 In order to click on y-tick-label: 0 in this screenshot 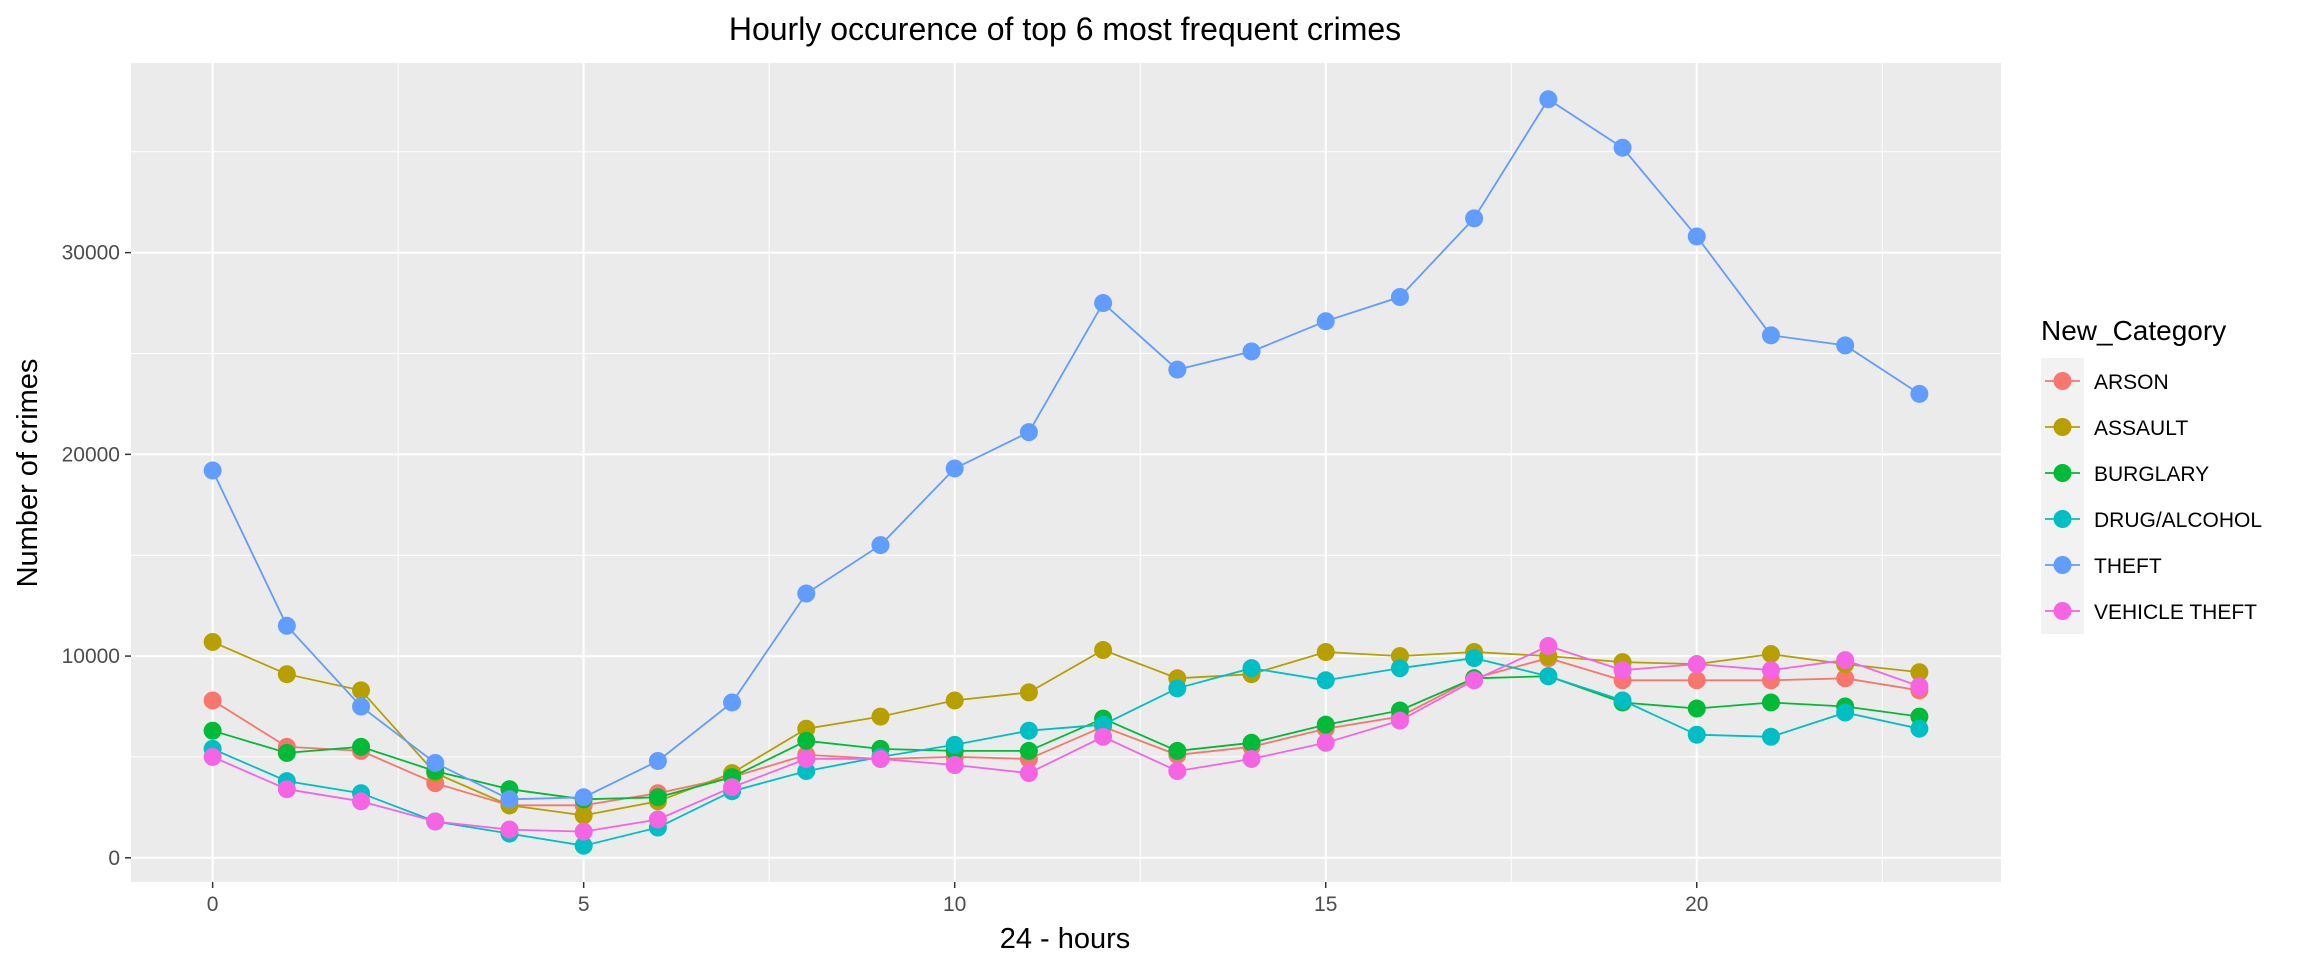, I will do `click(114, 858)`.